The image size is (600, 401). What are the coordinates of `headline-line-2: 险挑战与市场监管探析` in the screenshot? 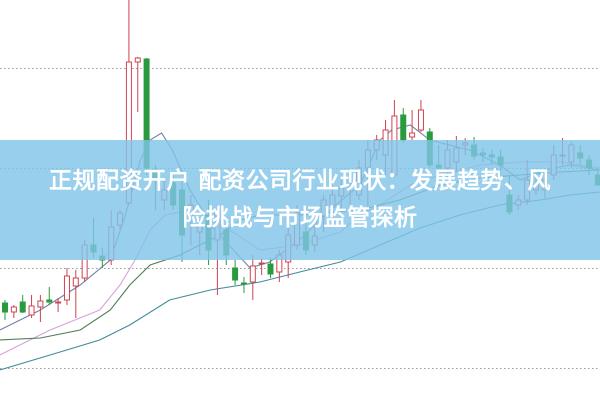 It's located at (300, 218).